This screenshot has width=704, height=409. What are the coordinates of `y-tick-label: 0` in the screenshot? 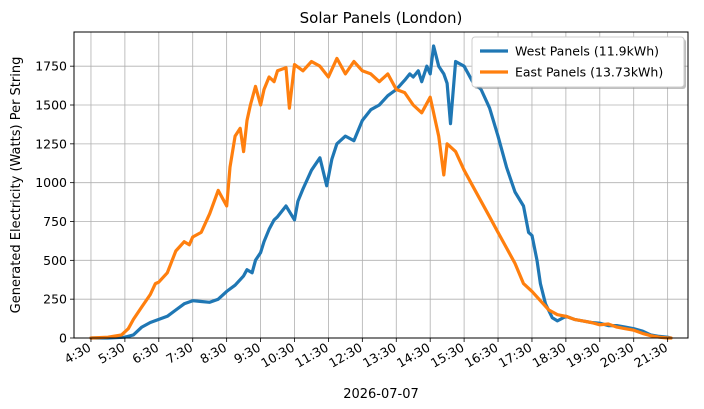 It's located at (63, 338).